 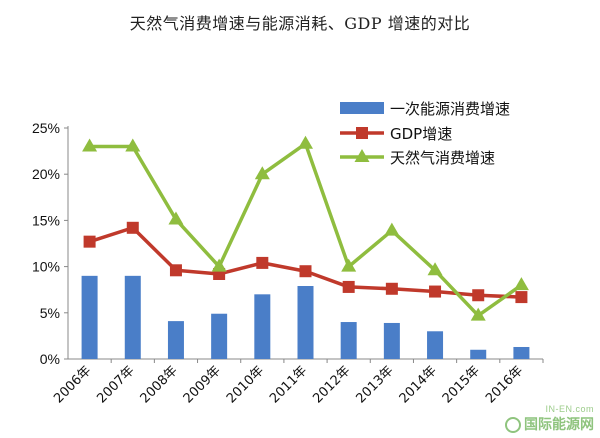 I want to click on watermark-logo-icon, so click(x=513, y=425).